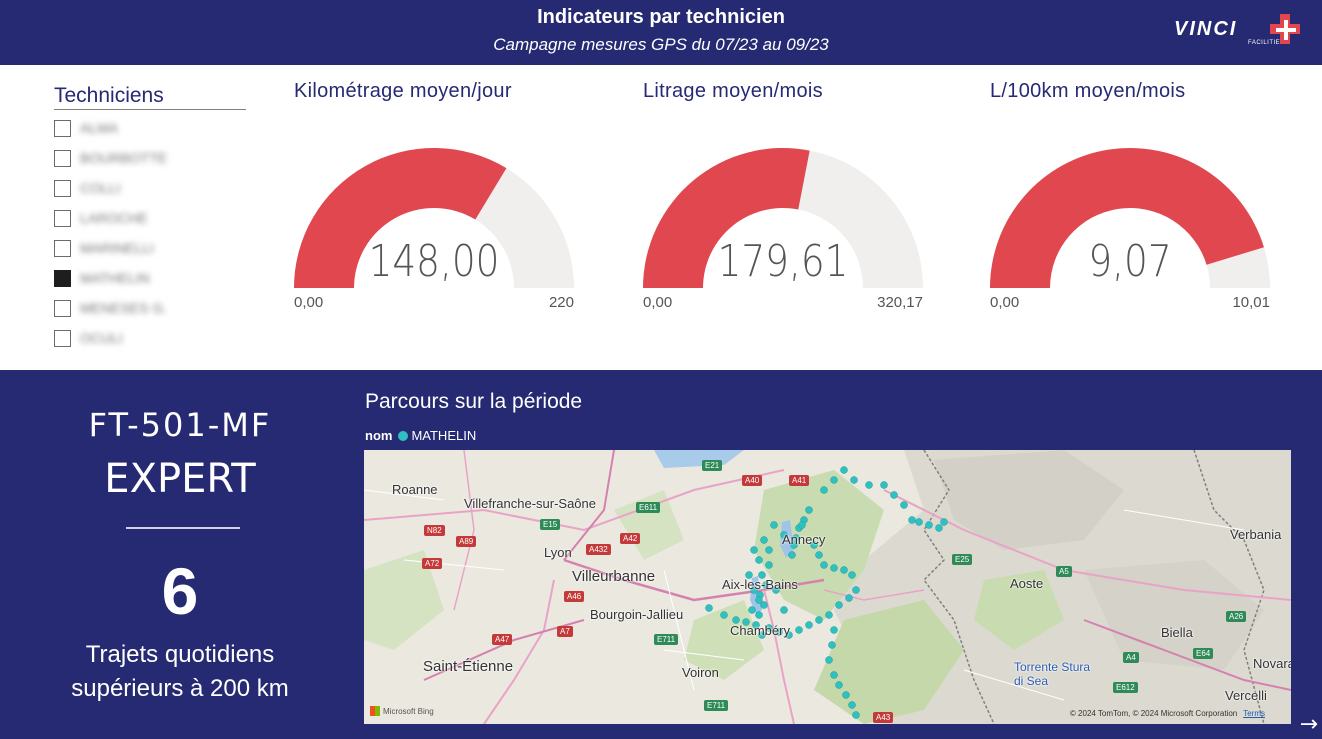  Describe the element at coordinates (1027, 583) in the screenshot. I see `map-city-label: Aoste` at that location.